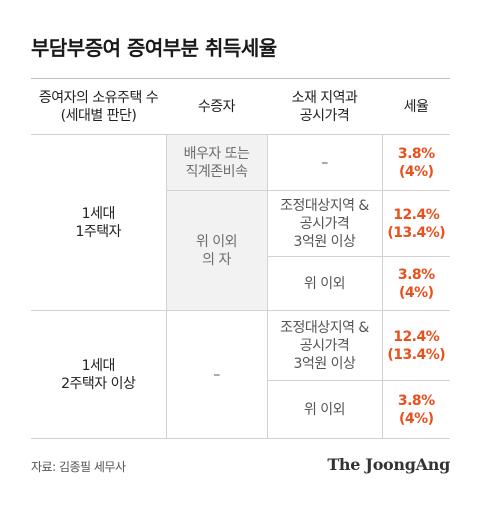  Describe the element at coordinates (415, 223) in the screenshot. I see `group1-rate-regulated: 12.4% (13.4%)` at that location.